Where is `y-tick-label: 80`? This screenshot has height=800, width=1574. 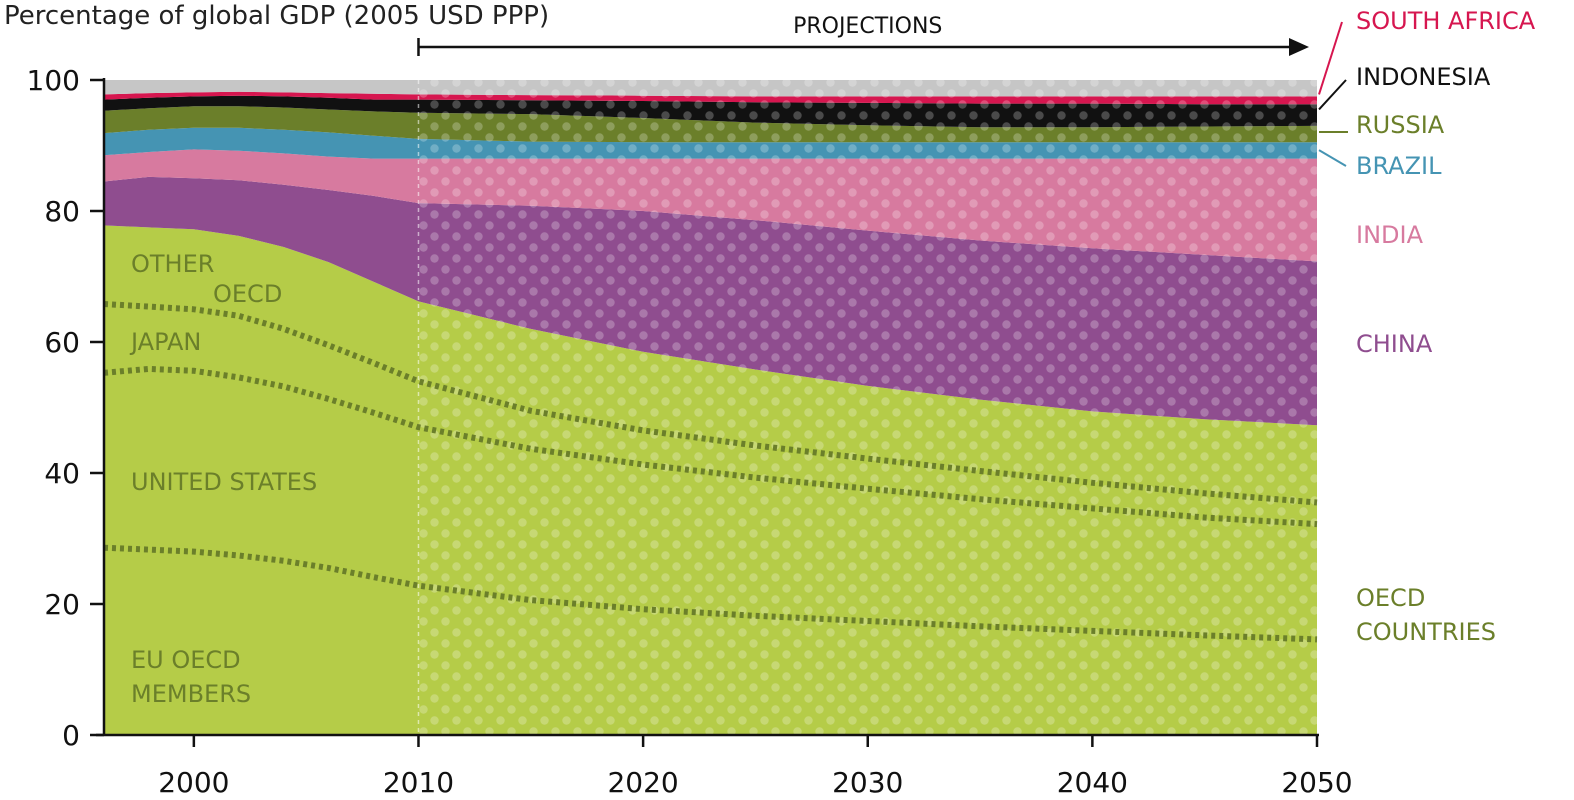 y-tick-label: 80 is located at coordinates (62, 211).